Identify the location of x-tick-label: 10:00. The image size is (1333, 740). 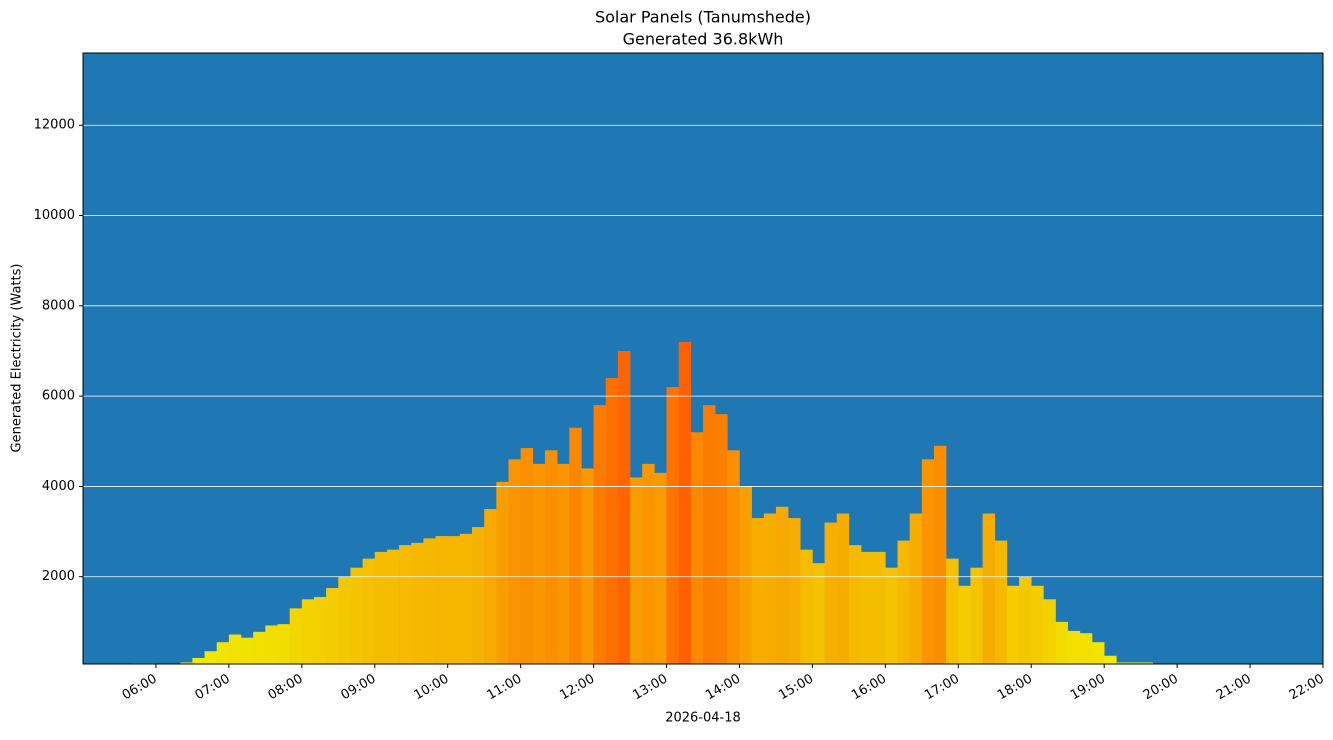
(432, 688).